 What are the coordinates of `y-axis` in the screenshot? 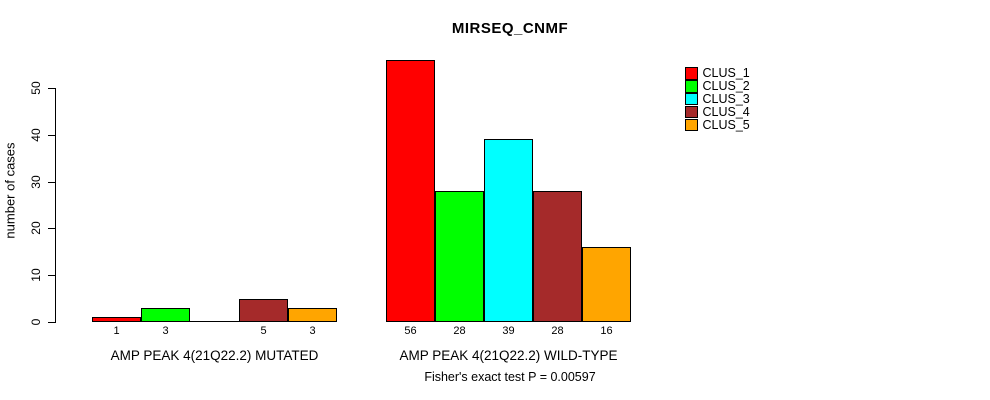 It's located at (55, 205).